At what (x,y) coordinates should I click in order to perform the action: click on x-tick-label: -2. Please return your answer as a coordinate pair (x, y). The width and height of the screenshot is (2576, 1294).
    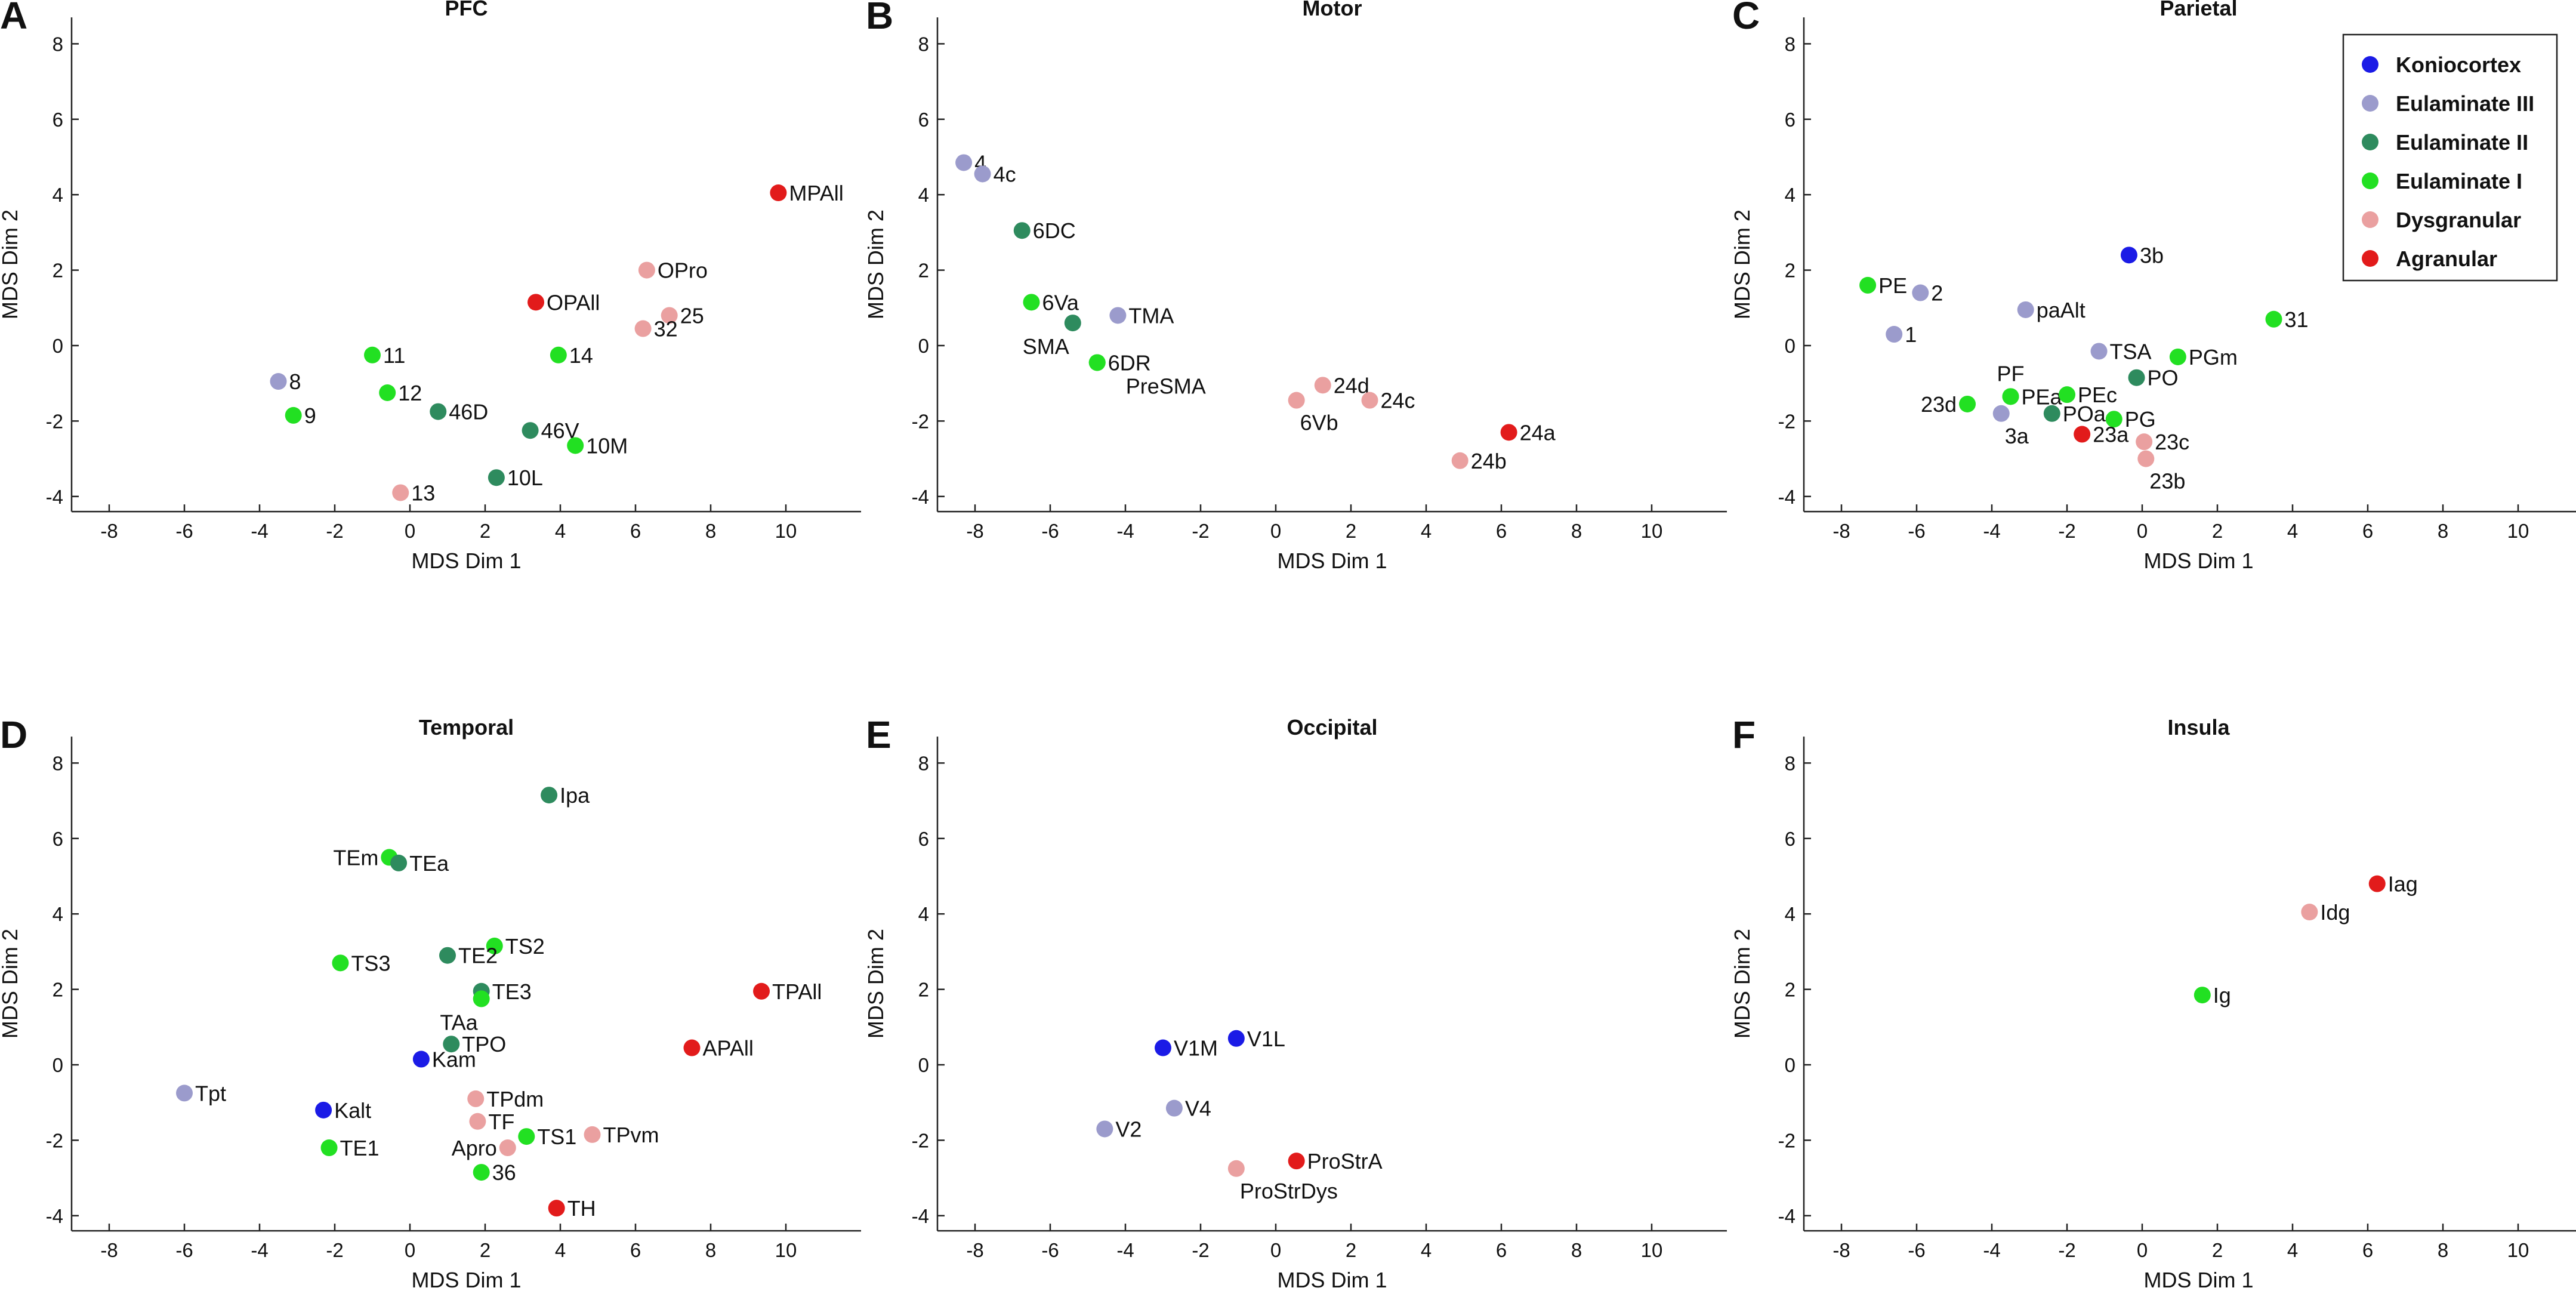
    Looking at the image, I should click on (335, 531).